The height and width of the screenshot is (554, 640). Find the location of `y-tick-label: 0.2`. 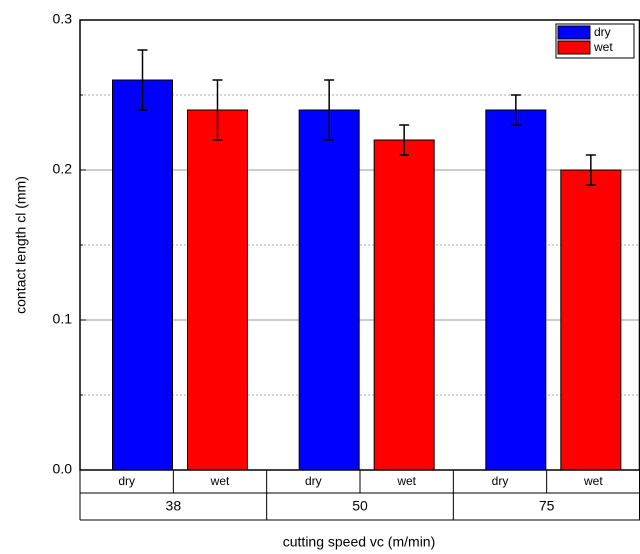

y-tick-label: 0.2 is located at coordinates (63, 169).